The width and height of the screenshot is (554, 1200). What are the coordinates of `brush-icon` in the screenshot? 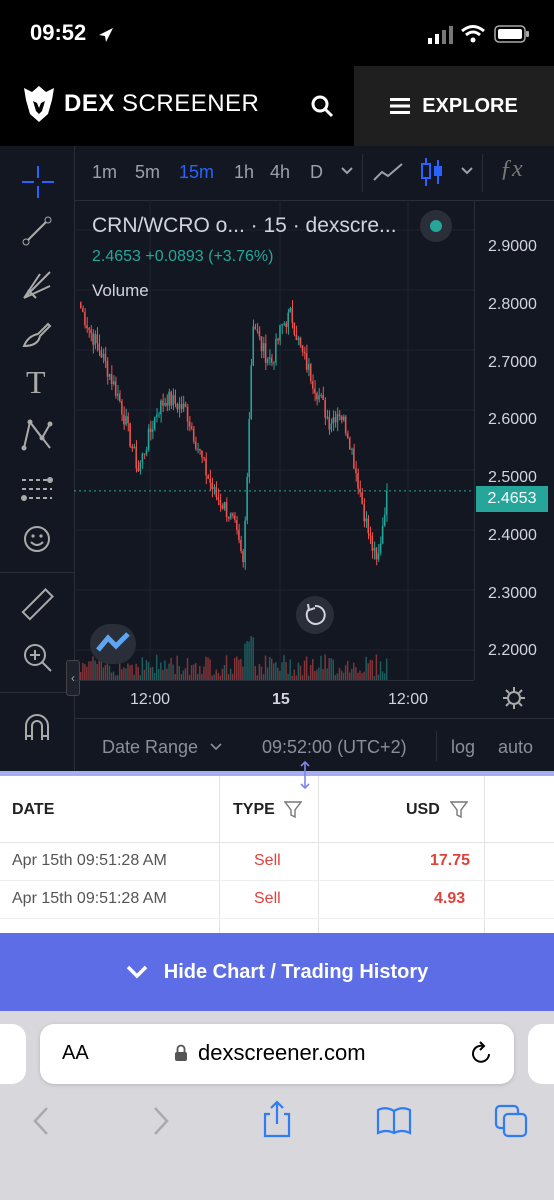 It's located at (37, 335).